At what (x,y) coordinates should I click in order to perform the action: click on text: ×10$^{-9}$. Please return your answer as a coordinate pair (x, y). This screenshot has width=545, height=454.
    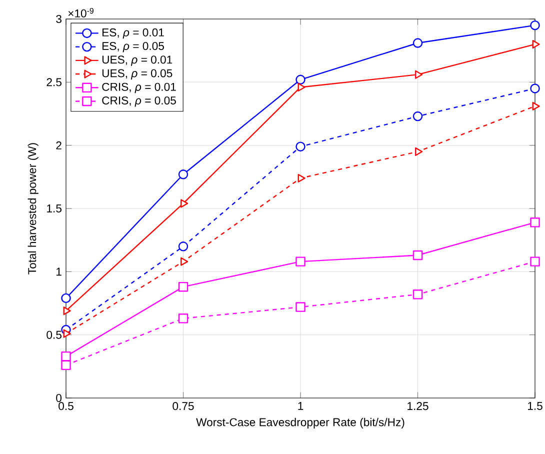
    Looking at the image, I should click on (81, 13).